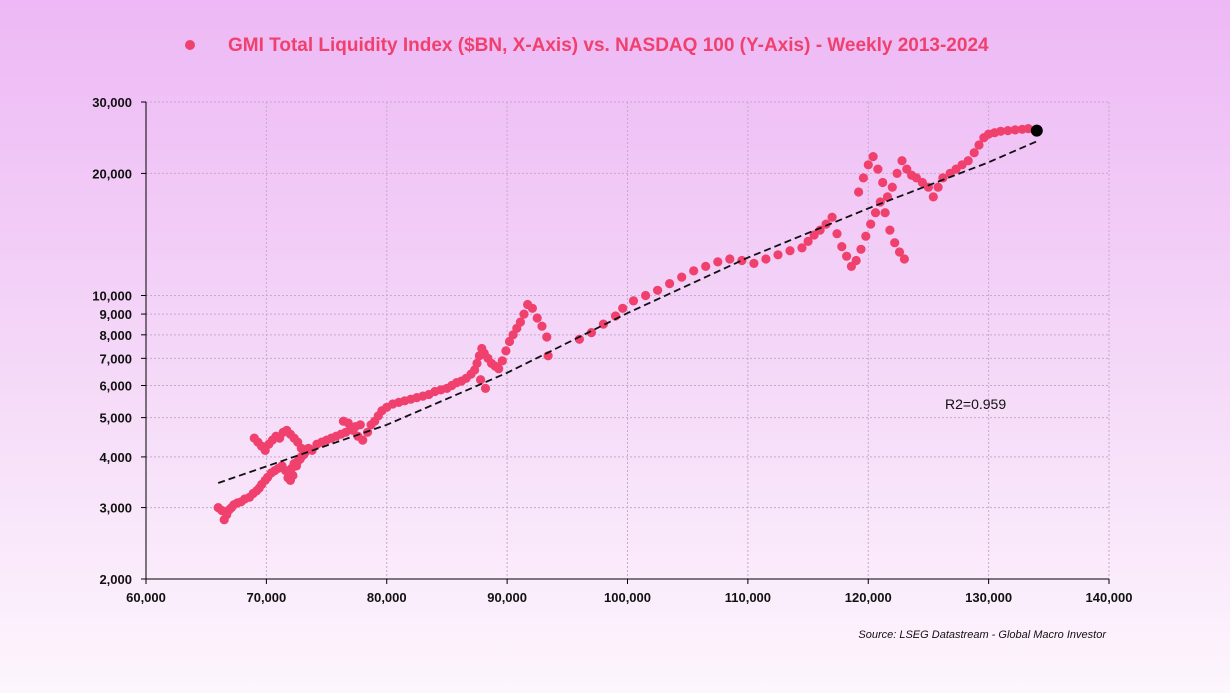  What do you see at coordinates (115, 579) in the screenshot?
I see `y-tick-label: 2,000` at bounding box center [115, 579].